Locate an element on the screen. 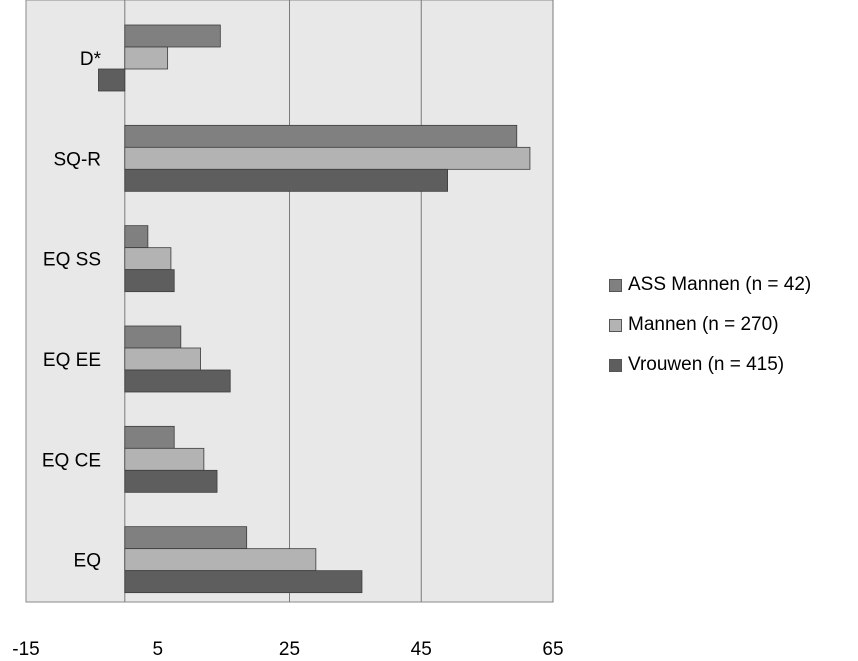 Image resolution: width=858 pixels, height=661 pixels. legend-label: ASS Mannen (n = 42) is located at coordinates (720, 284).